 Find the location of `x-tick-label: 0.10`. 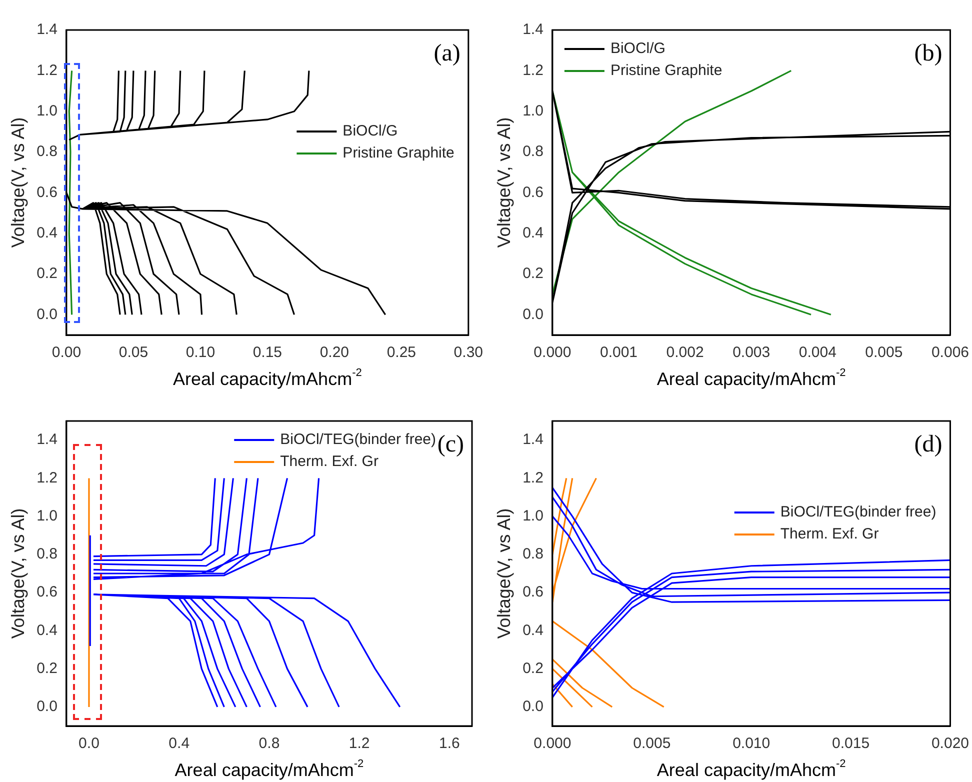

x-tick-label: 0.10 is located at coordinates (201, 353).